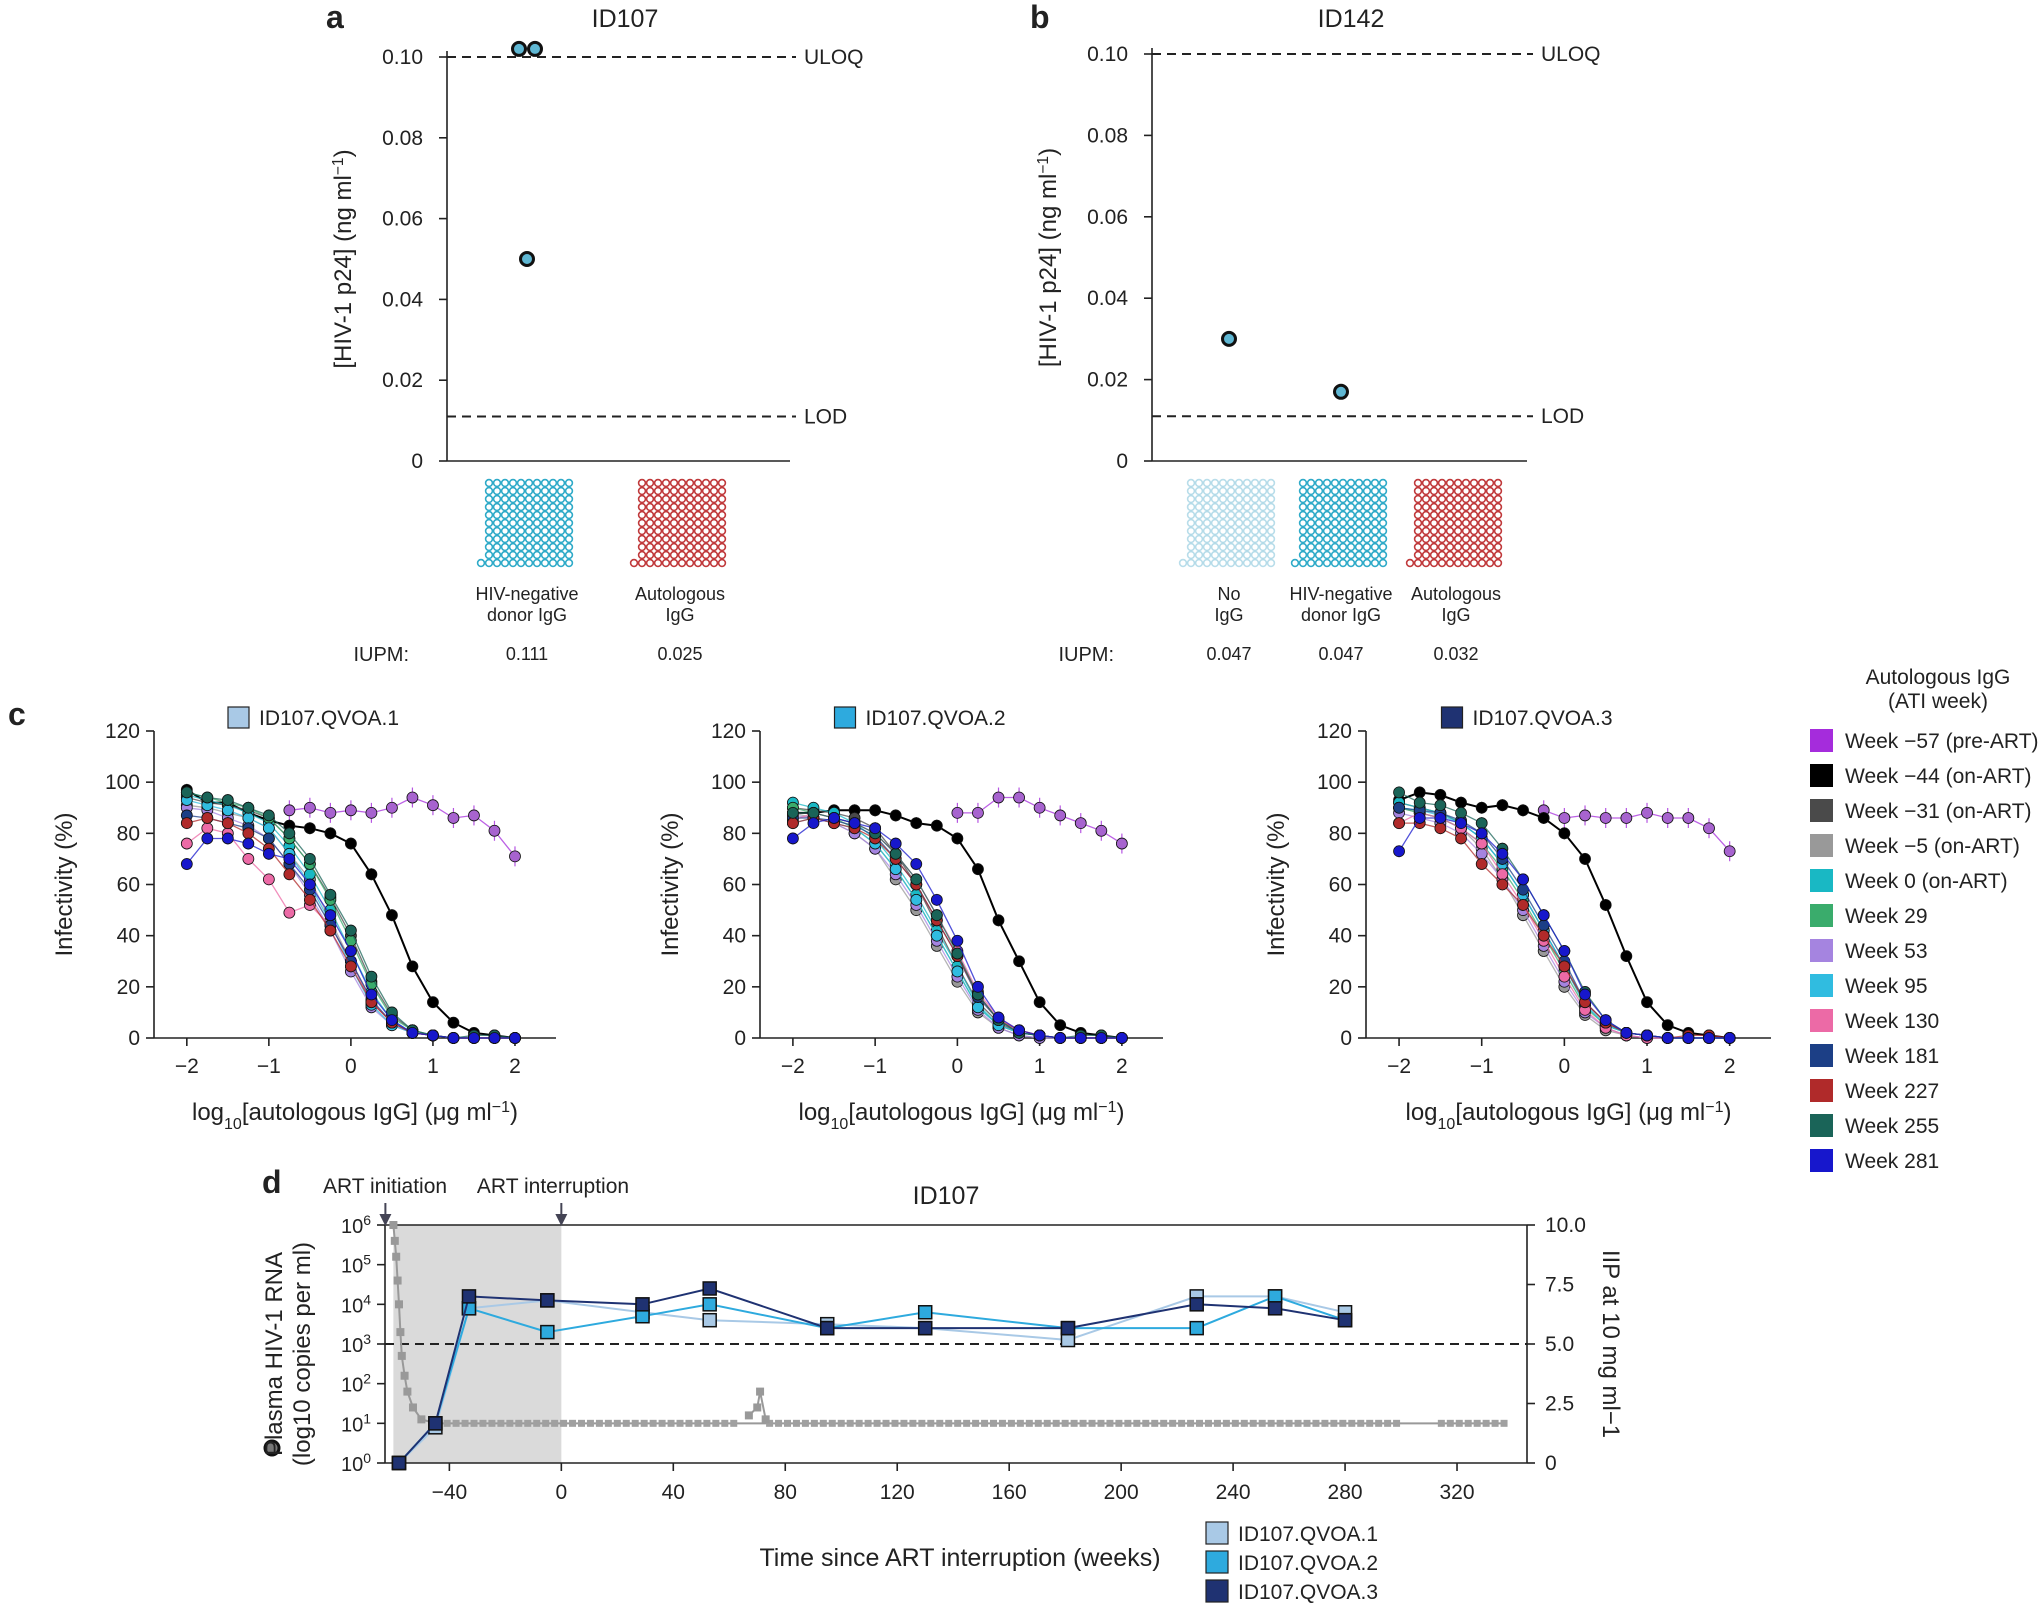 The image size is (2044, 1617). Describe the element at coordinates (680, 594) in the screenshot. I see `group-label: Autologous` at that location.